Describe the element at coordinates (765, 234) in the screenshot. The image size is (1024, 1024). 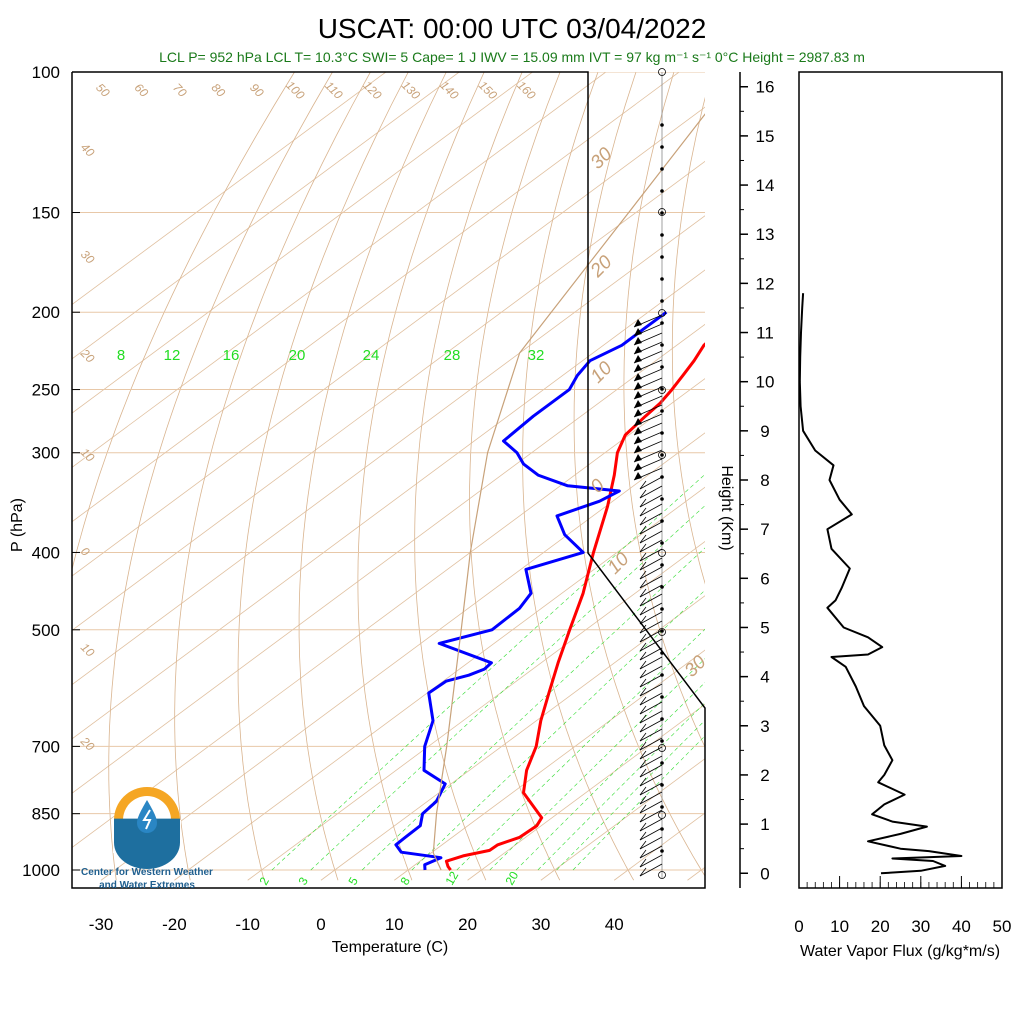
I see `height-tick-label: 13` at that location.